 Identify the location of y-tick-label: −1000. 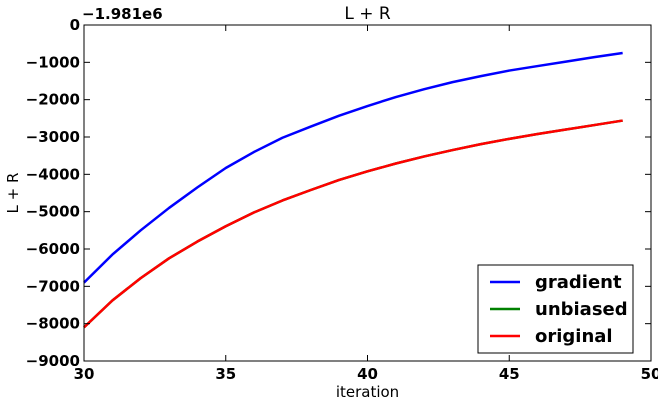
(53, 62).